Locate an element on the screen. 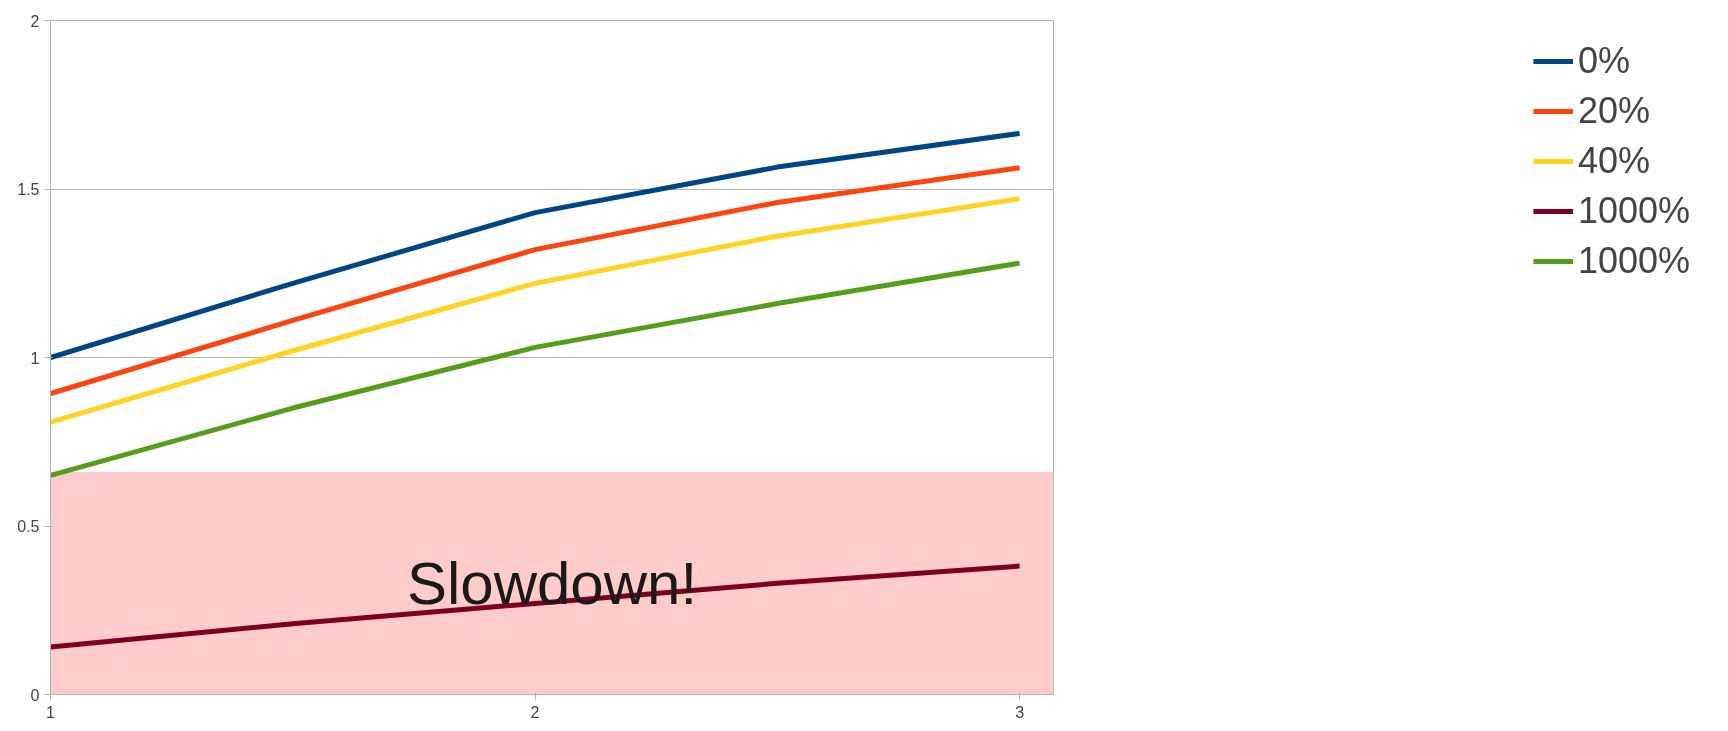 The image size is (1728, 731). x-tick-label: 1 is located at coordinates (51, 712).